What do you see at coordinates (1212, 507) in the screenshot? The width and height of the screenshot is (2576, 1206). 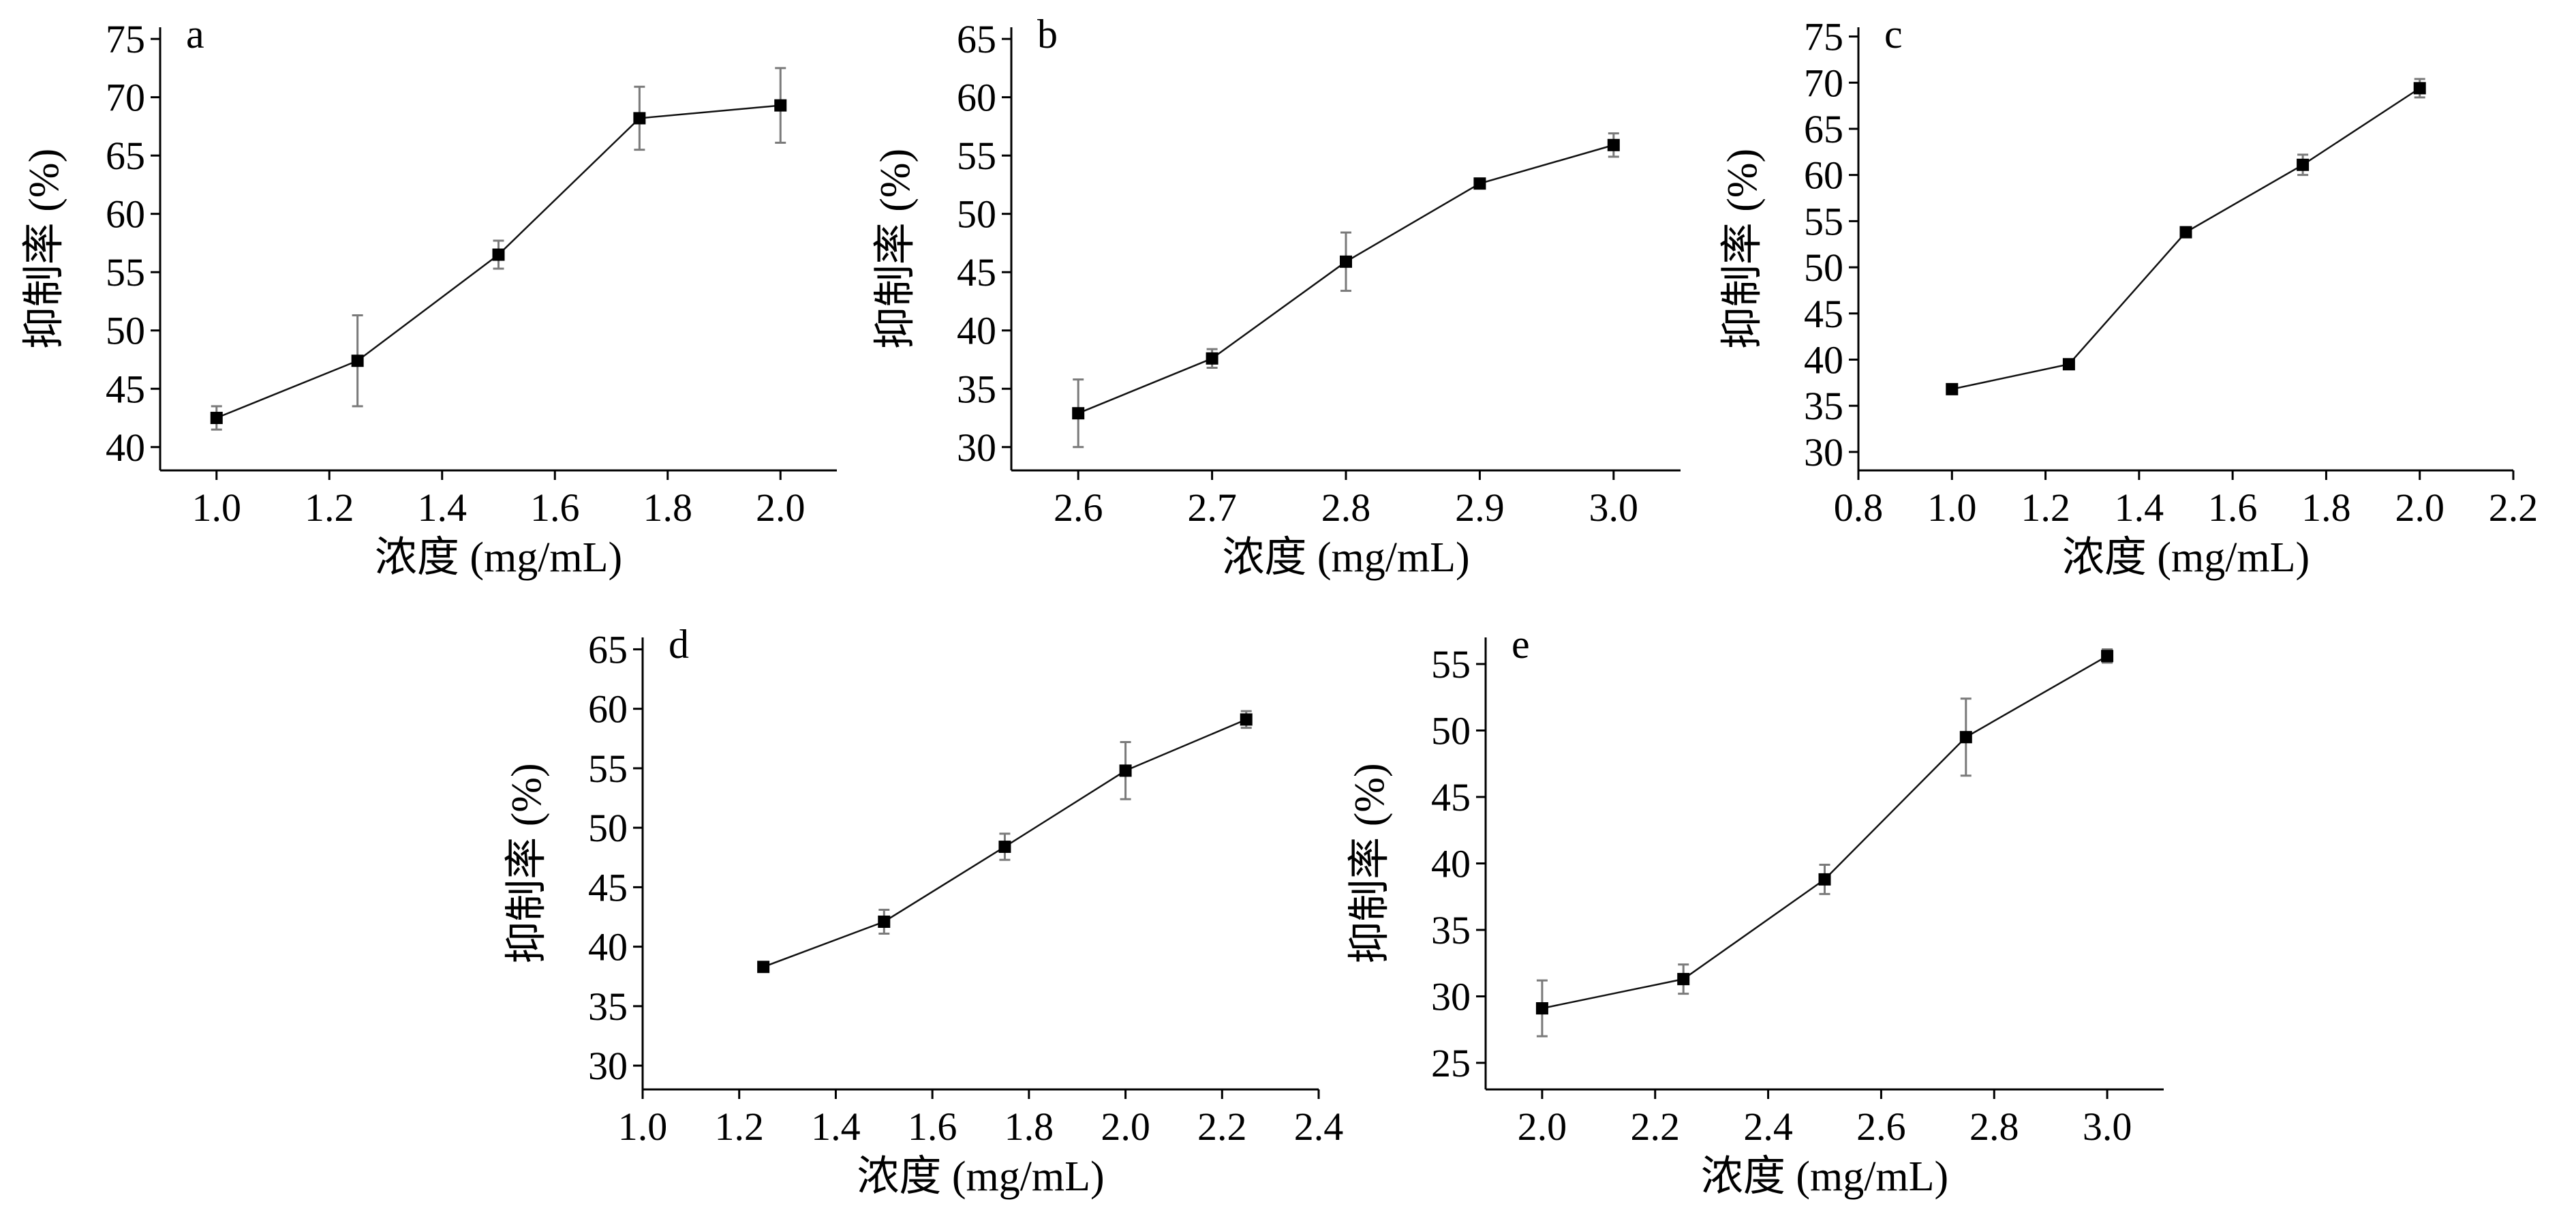 I see `x-tick-label: 2.7` at bounding box center [1212, 507].